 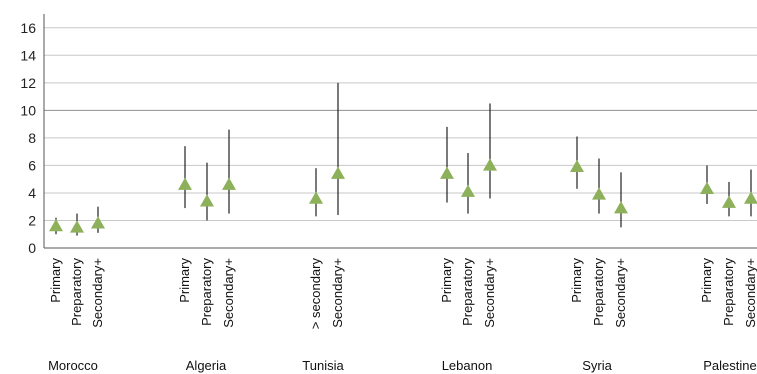 I want to click on country-label: Morocco, so click(x=73, y=365).